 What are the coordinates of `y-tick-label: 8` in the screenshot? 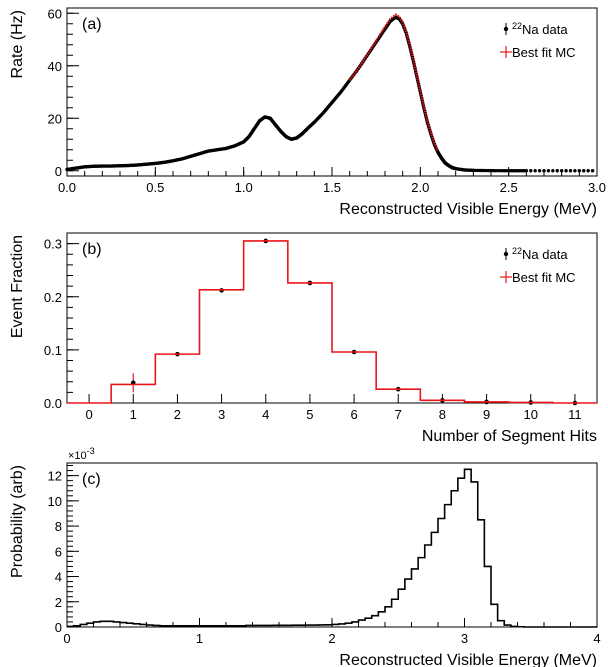 It's located at (58, 526).